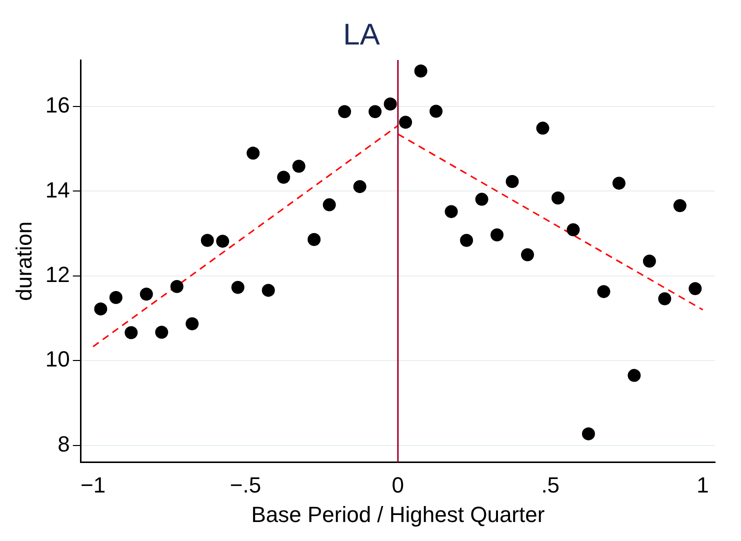 This screenshot has width=741, height=541. What do you see at coordinates (64, 443) in the screenshot?
I see `y-tick-label: 8` at bounding box center [64, 443].